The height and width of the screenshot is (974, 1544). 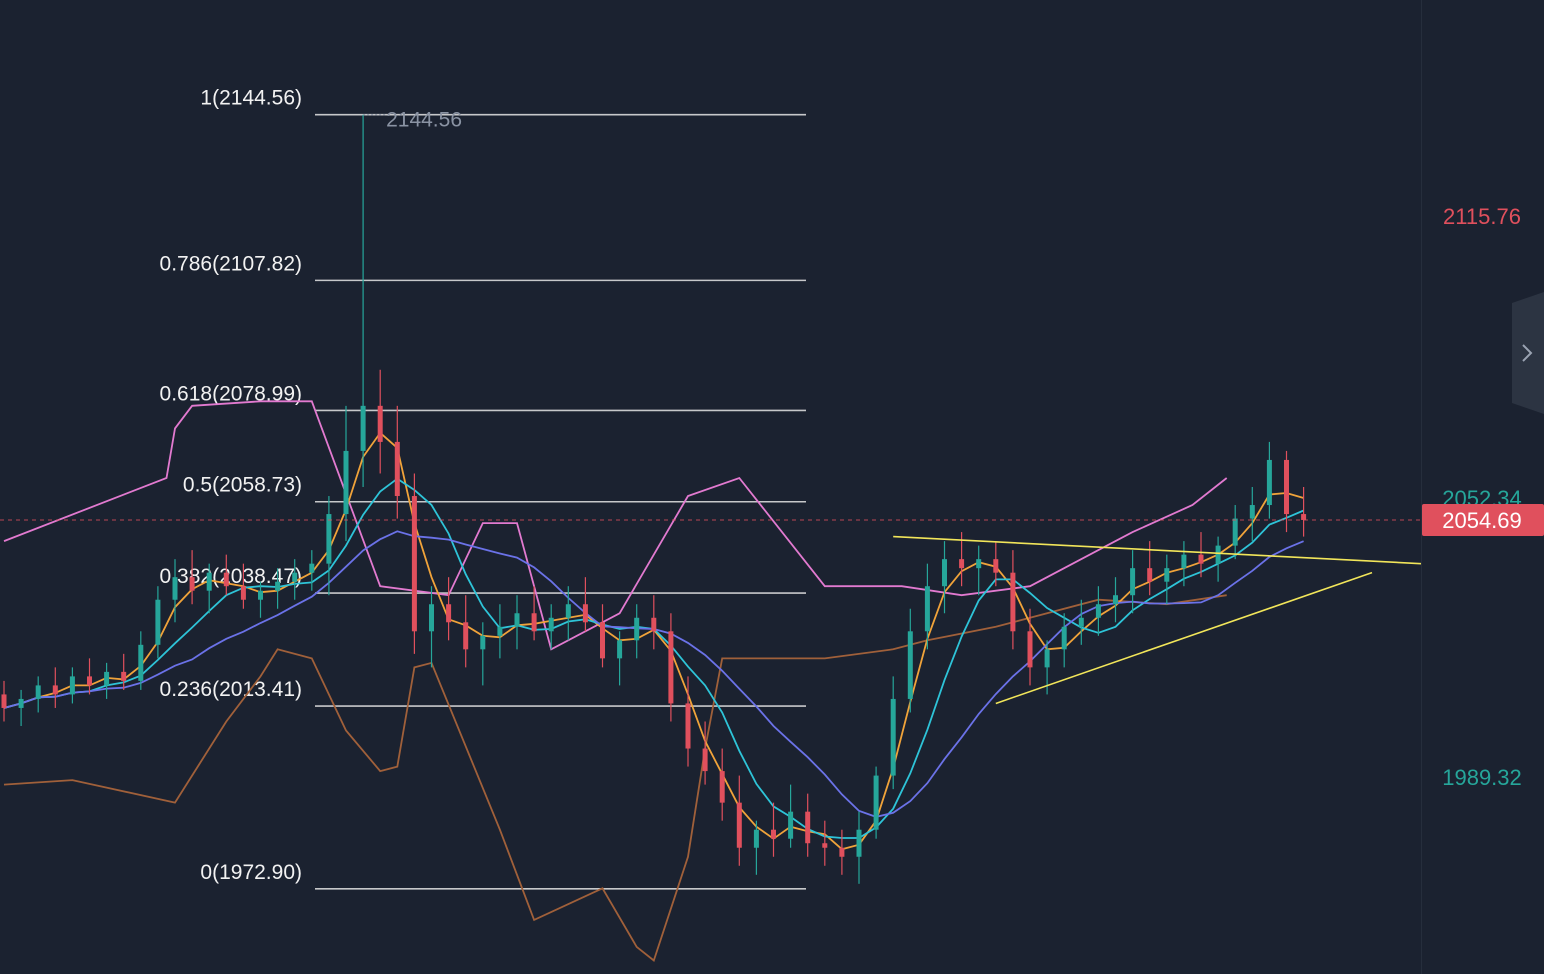 I want to click on axis-label-top: 2115.76, so click(x=1482, y=216).